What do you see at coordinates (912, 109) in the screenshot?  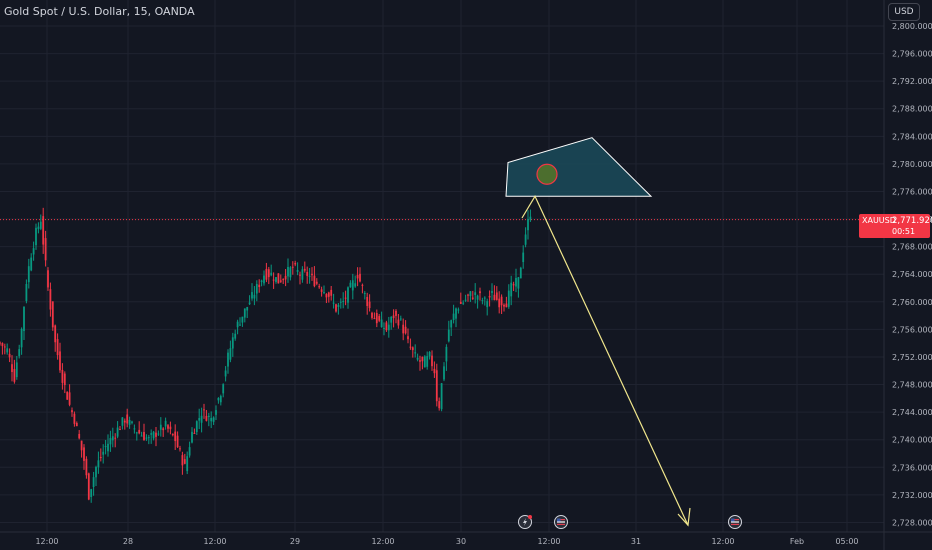 I see `price-tick-label: 2,788.000` at bounding box center [912, 109].